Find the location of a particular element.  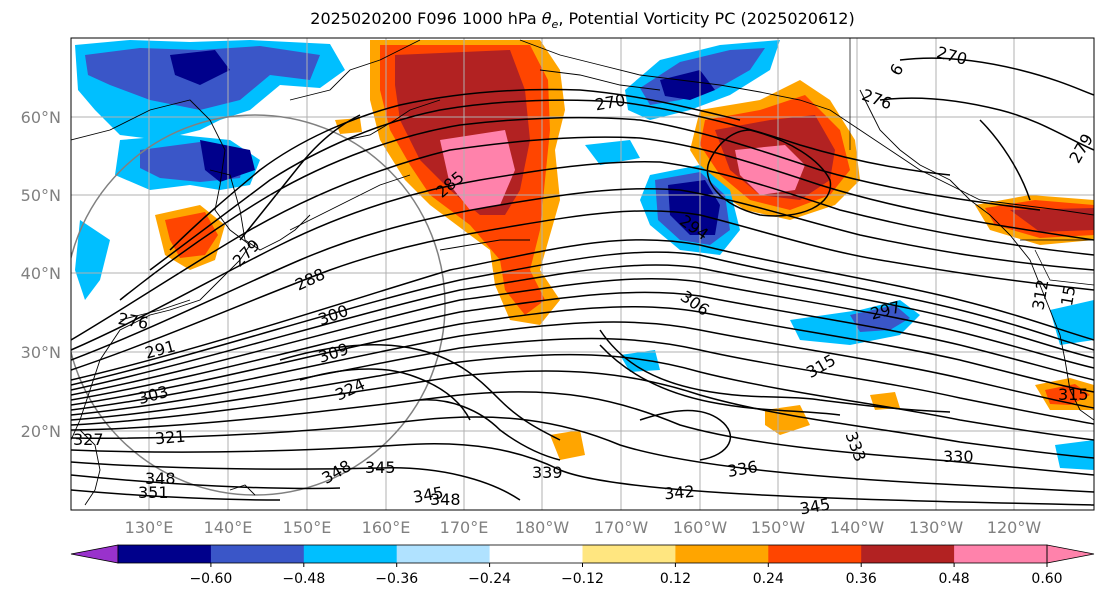

colorbar-tick-label: 0.36 is located at coordinates (861, 579).